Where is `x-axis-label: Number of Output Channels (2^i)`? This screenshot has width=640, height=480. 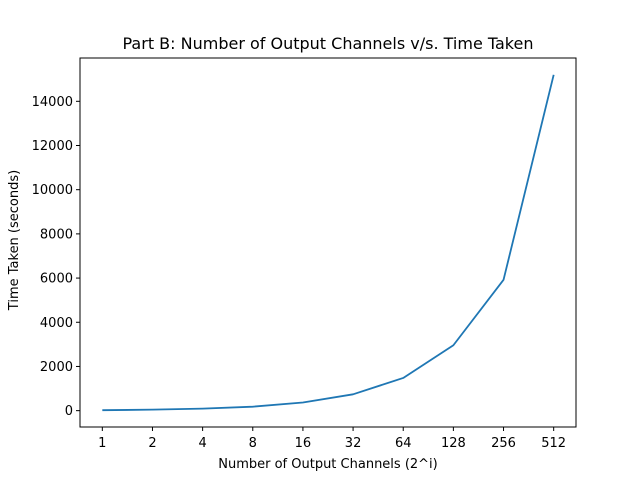 x-axis-label: Number of Output Channels (2^i) is located at coordinates (328, 464).